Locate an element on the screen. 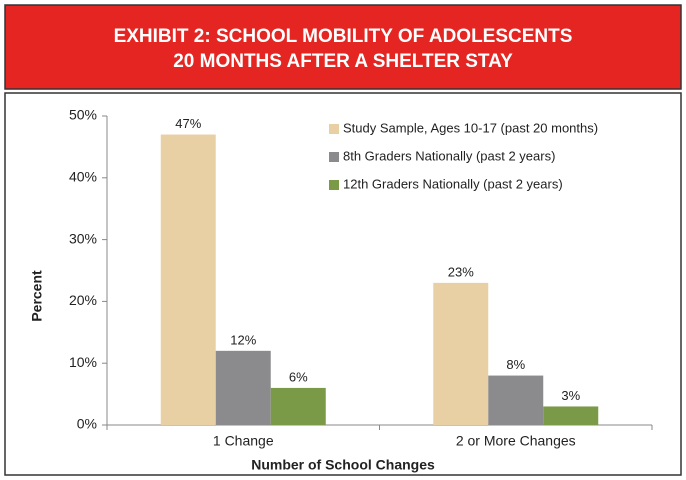 This screenshot has width=686, height=480. y-tick-label: 30% is located at coordinates (83, 238).